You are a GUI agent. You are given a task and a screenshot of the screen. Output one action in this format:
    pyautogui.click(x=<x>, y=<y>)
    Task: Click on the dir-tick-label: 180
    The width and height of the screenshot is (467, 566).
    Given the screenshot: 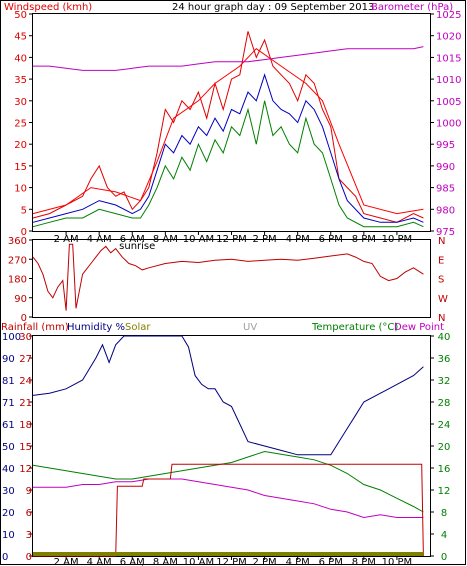 What is the action you would take?
    pyautogui.click(x=17, y=280)
    